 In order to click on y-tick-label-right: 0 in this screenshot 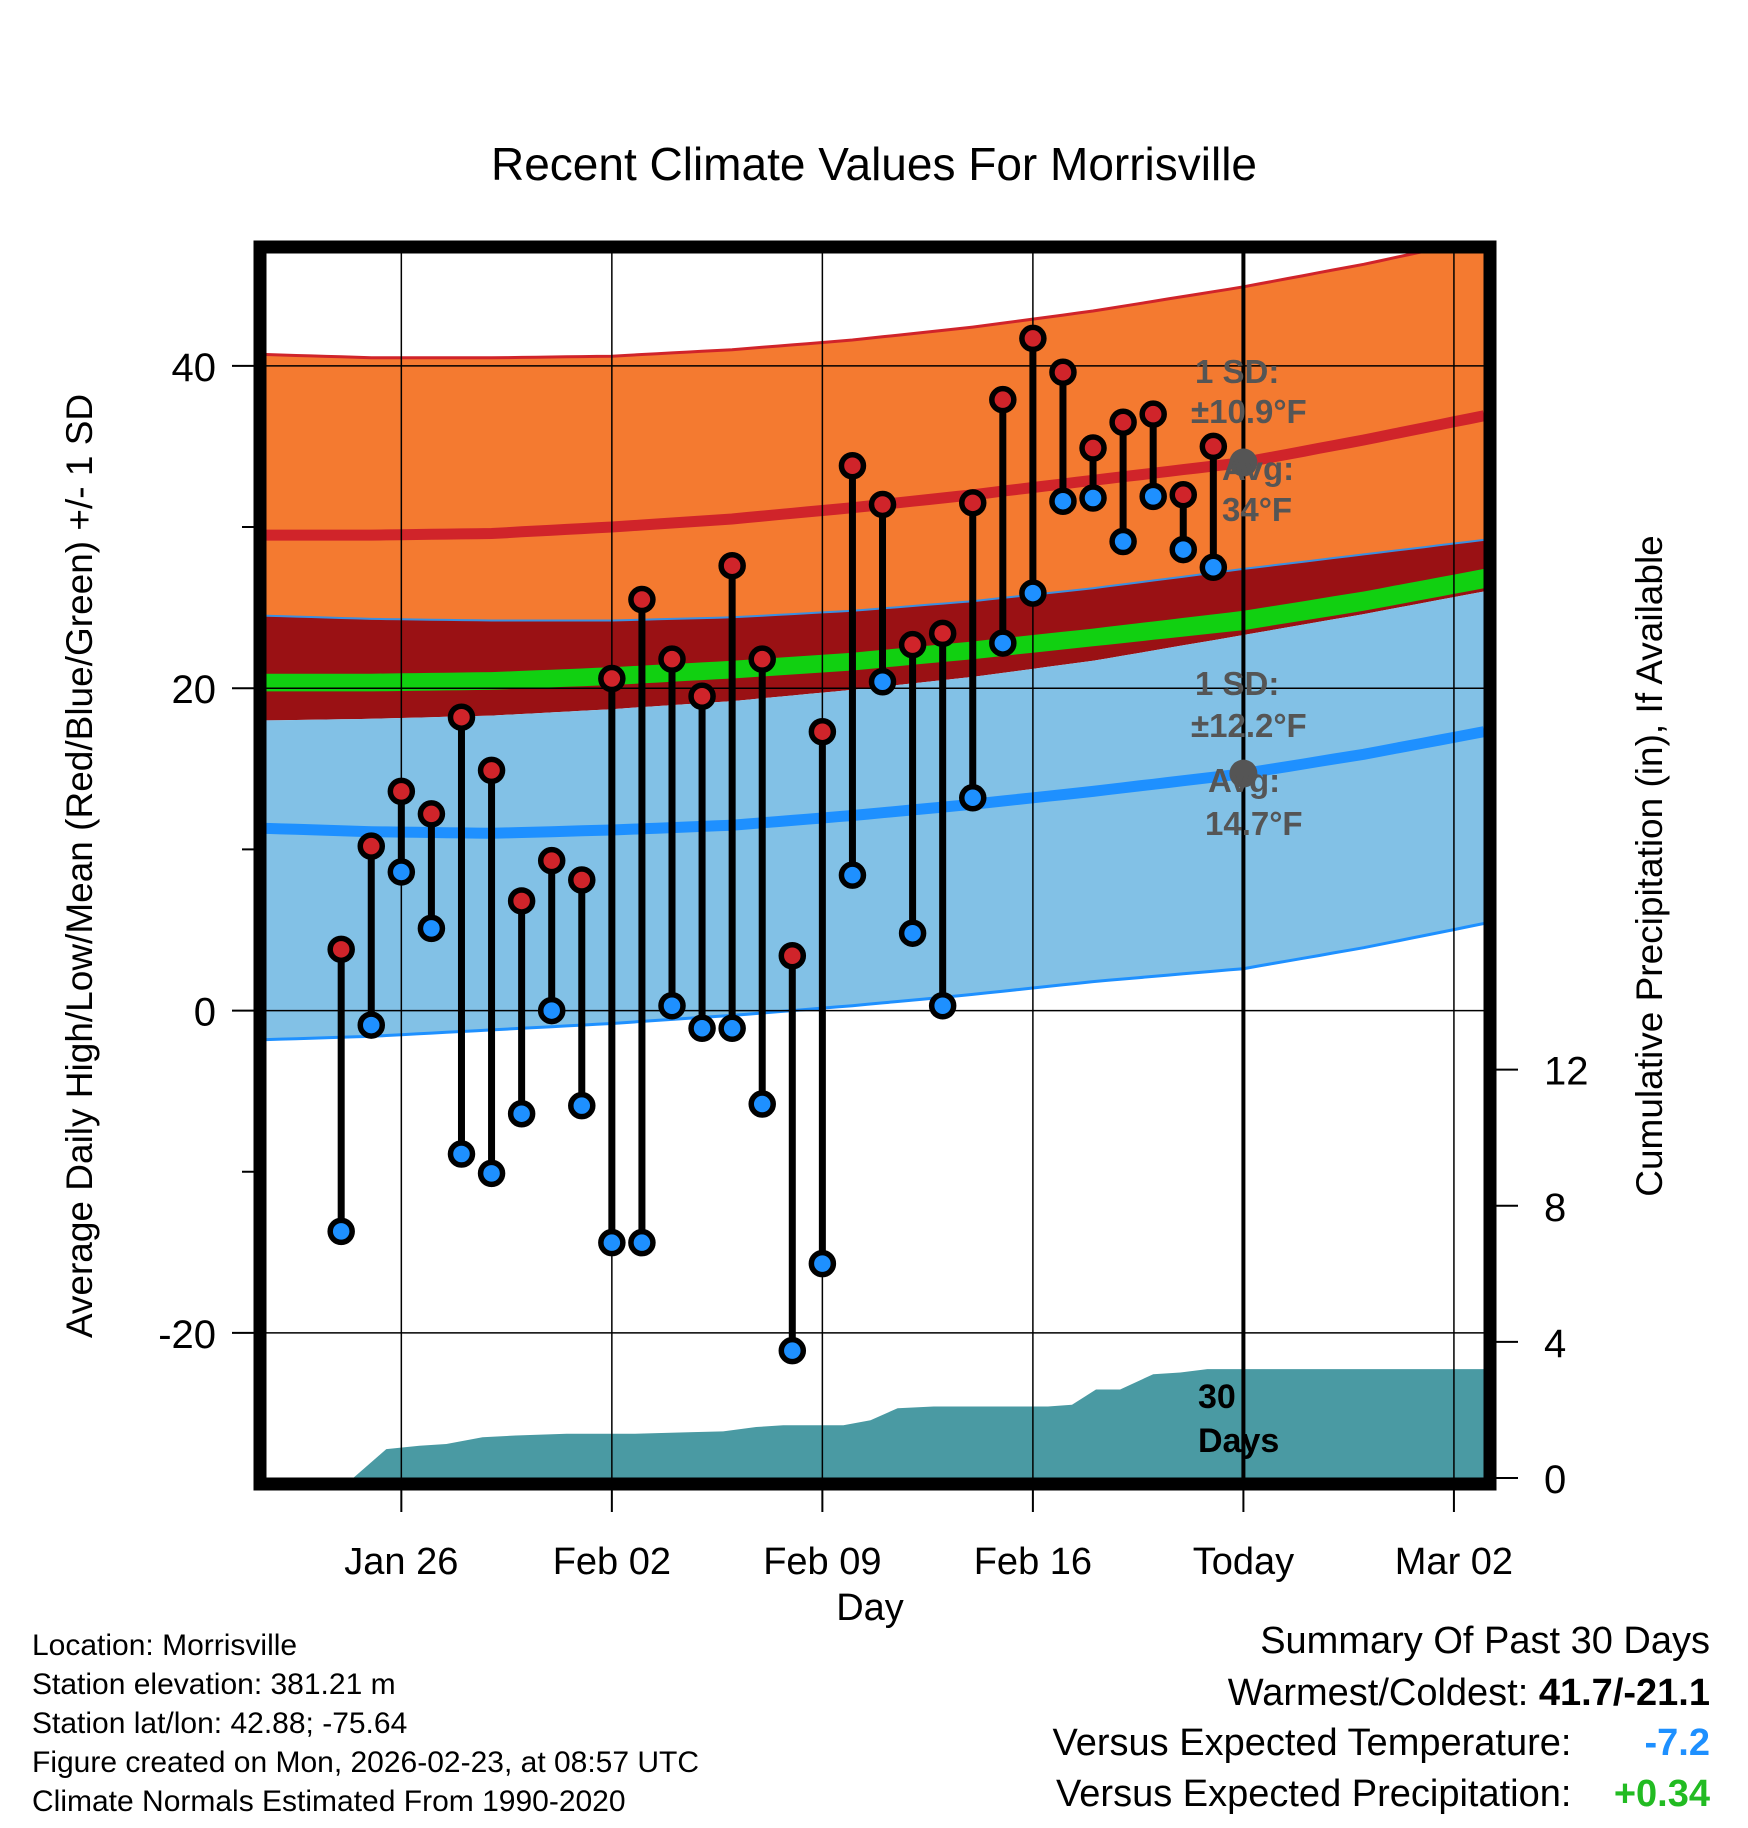, I will do `click(1555, 1480)`.